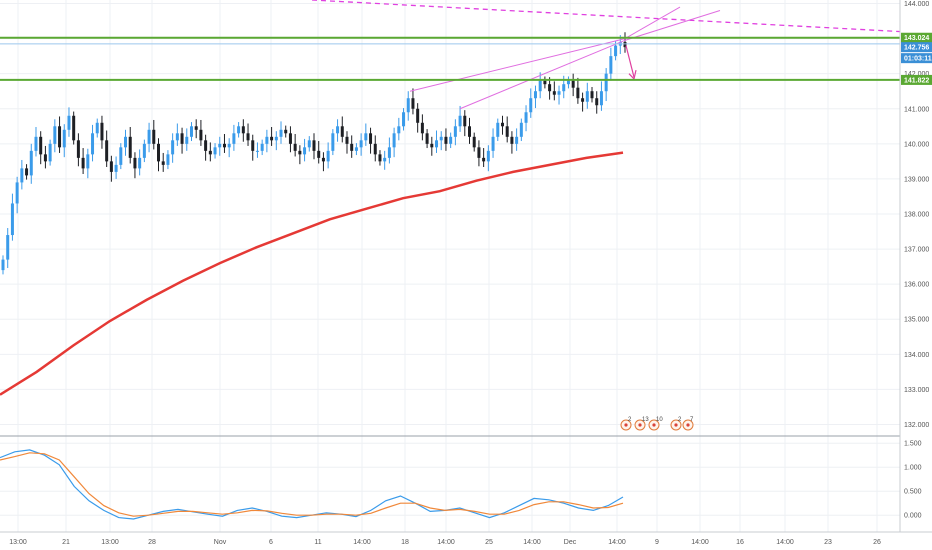 Image resolution: width=932 pixels, height=550 pixels. I want to click on y-tick-label: 140.000, so click(916, 144).